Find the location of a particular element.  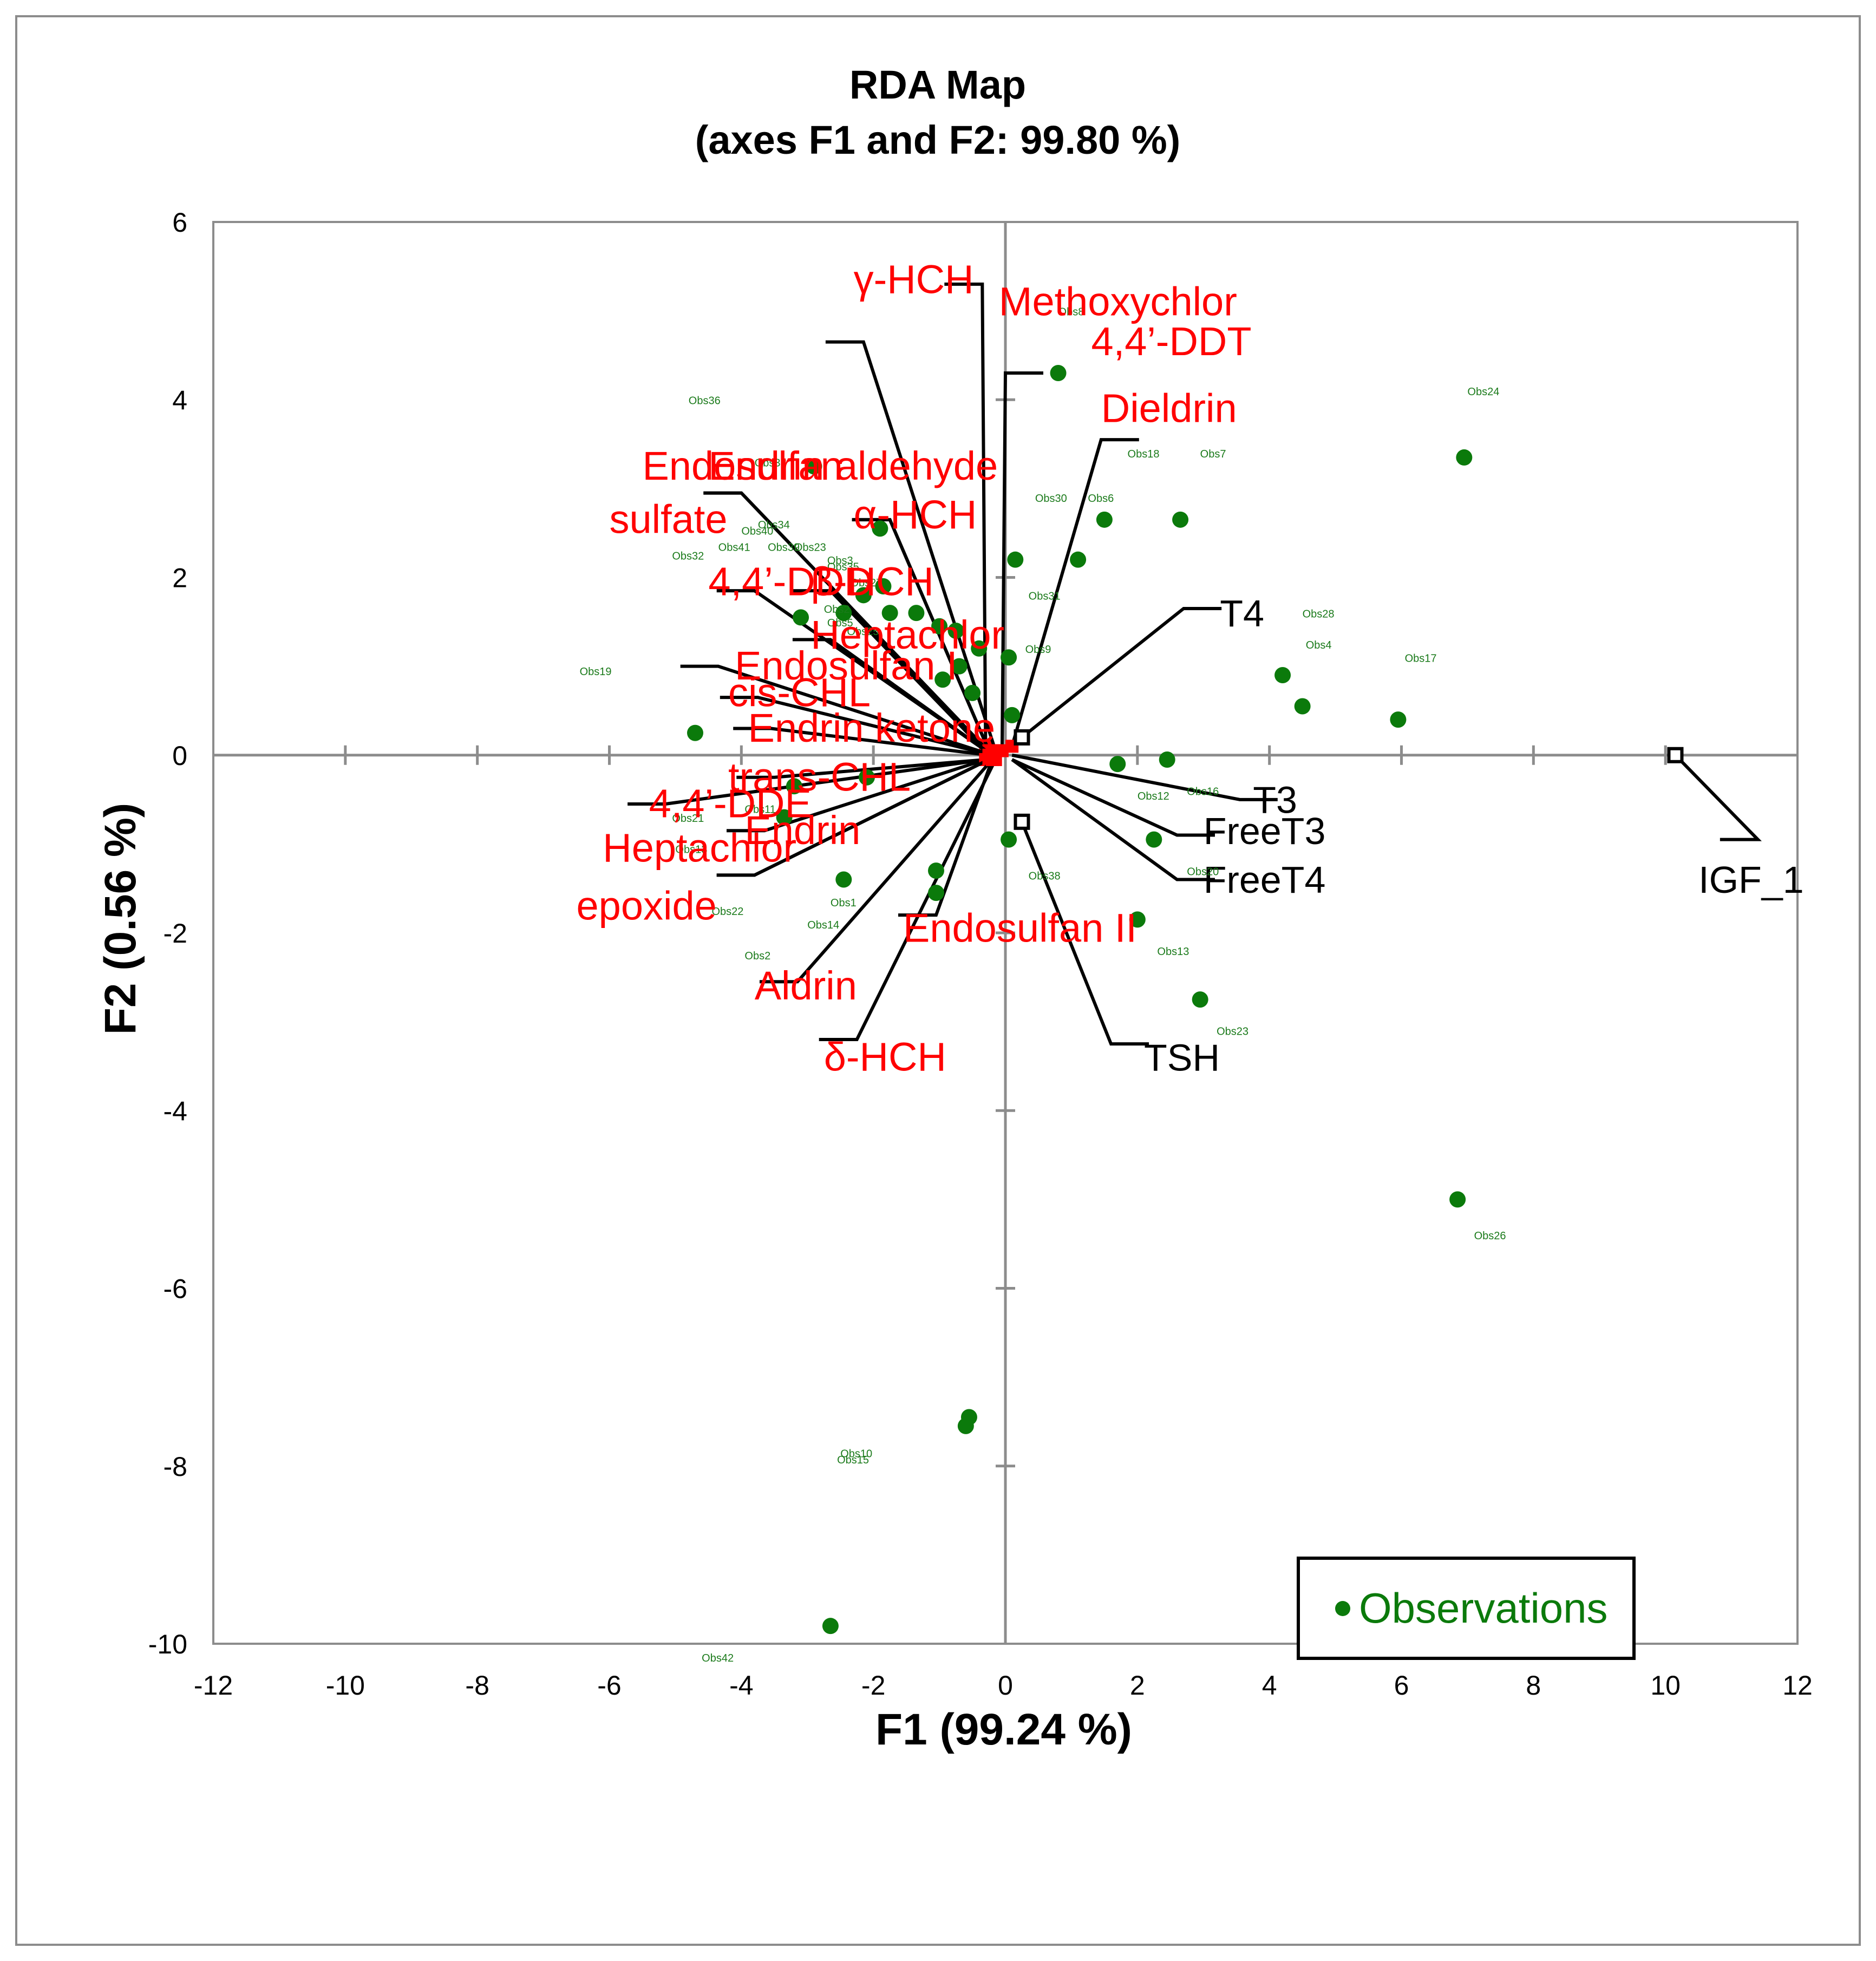

observation-label: Obs24 is located at coordinates (1483, 392).